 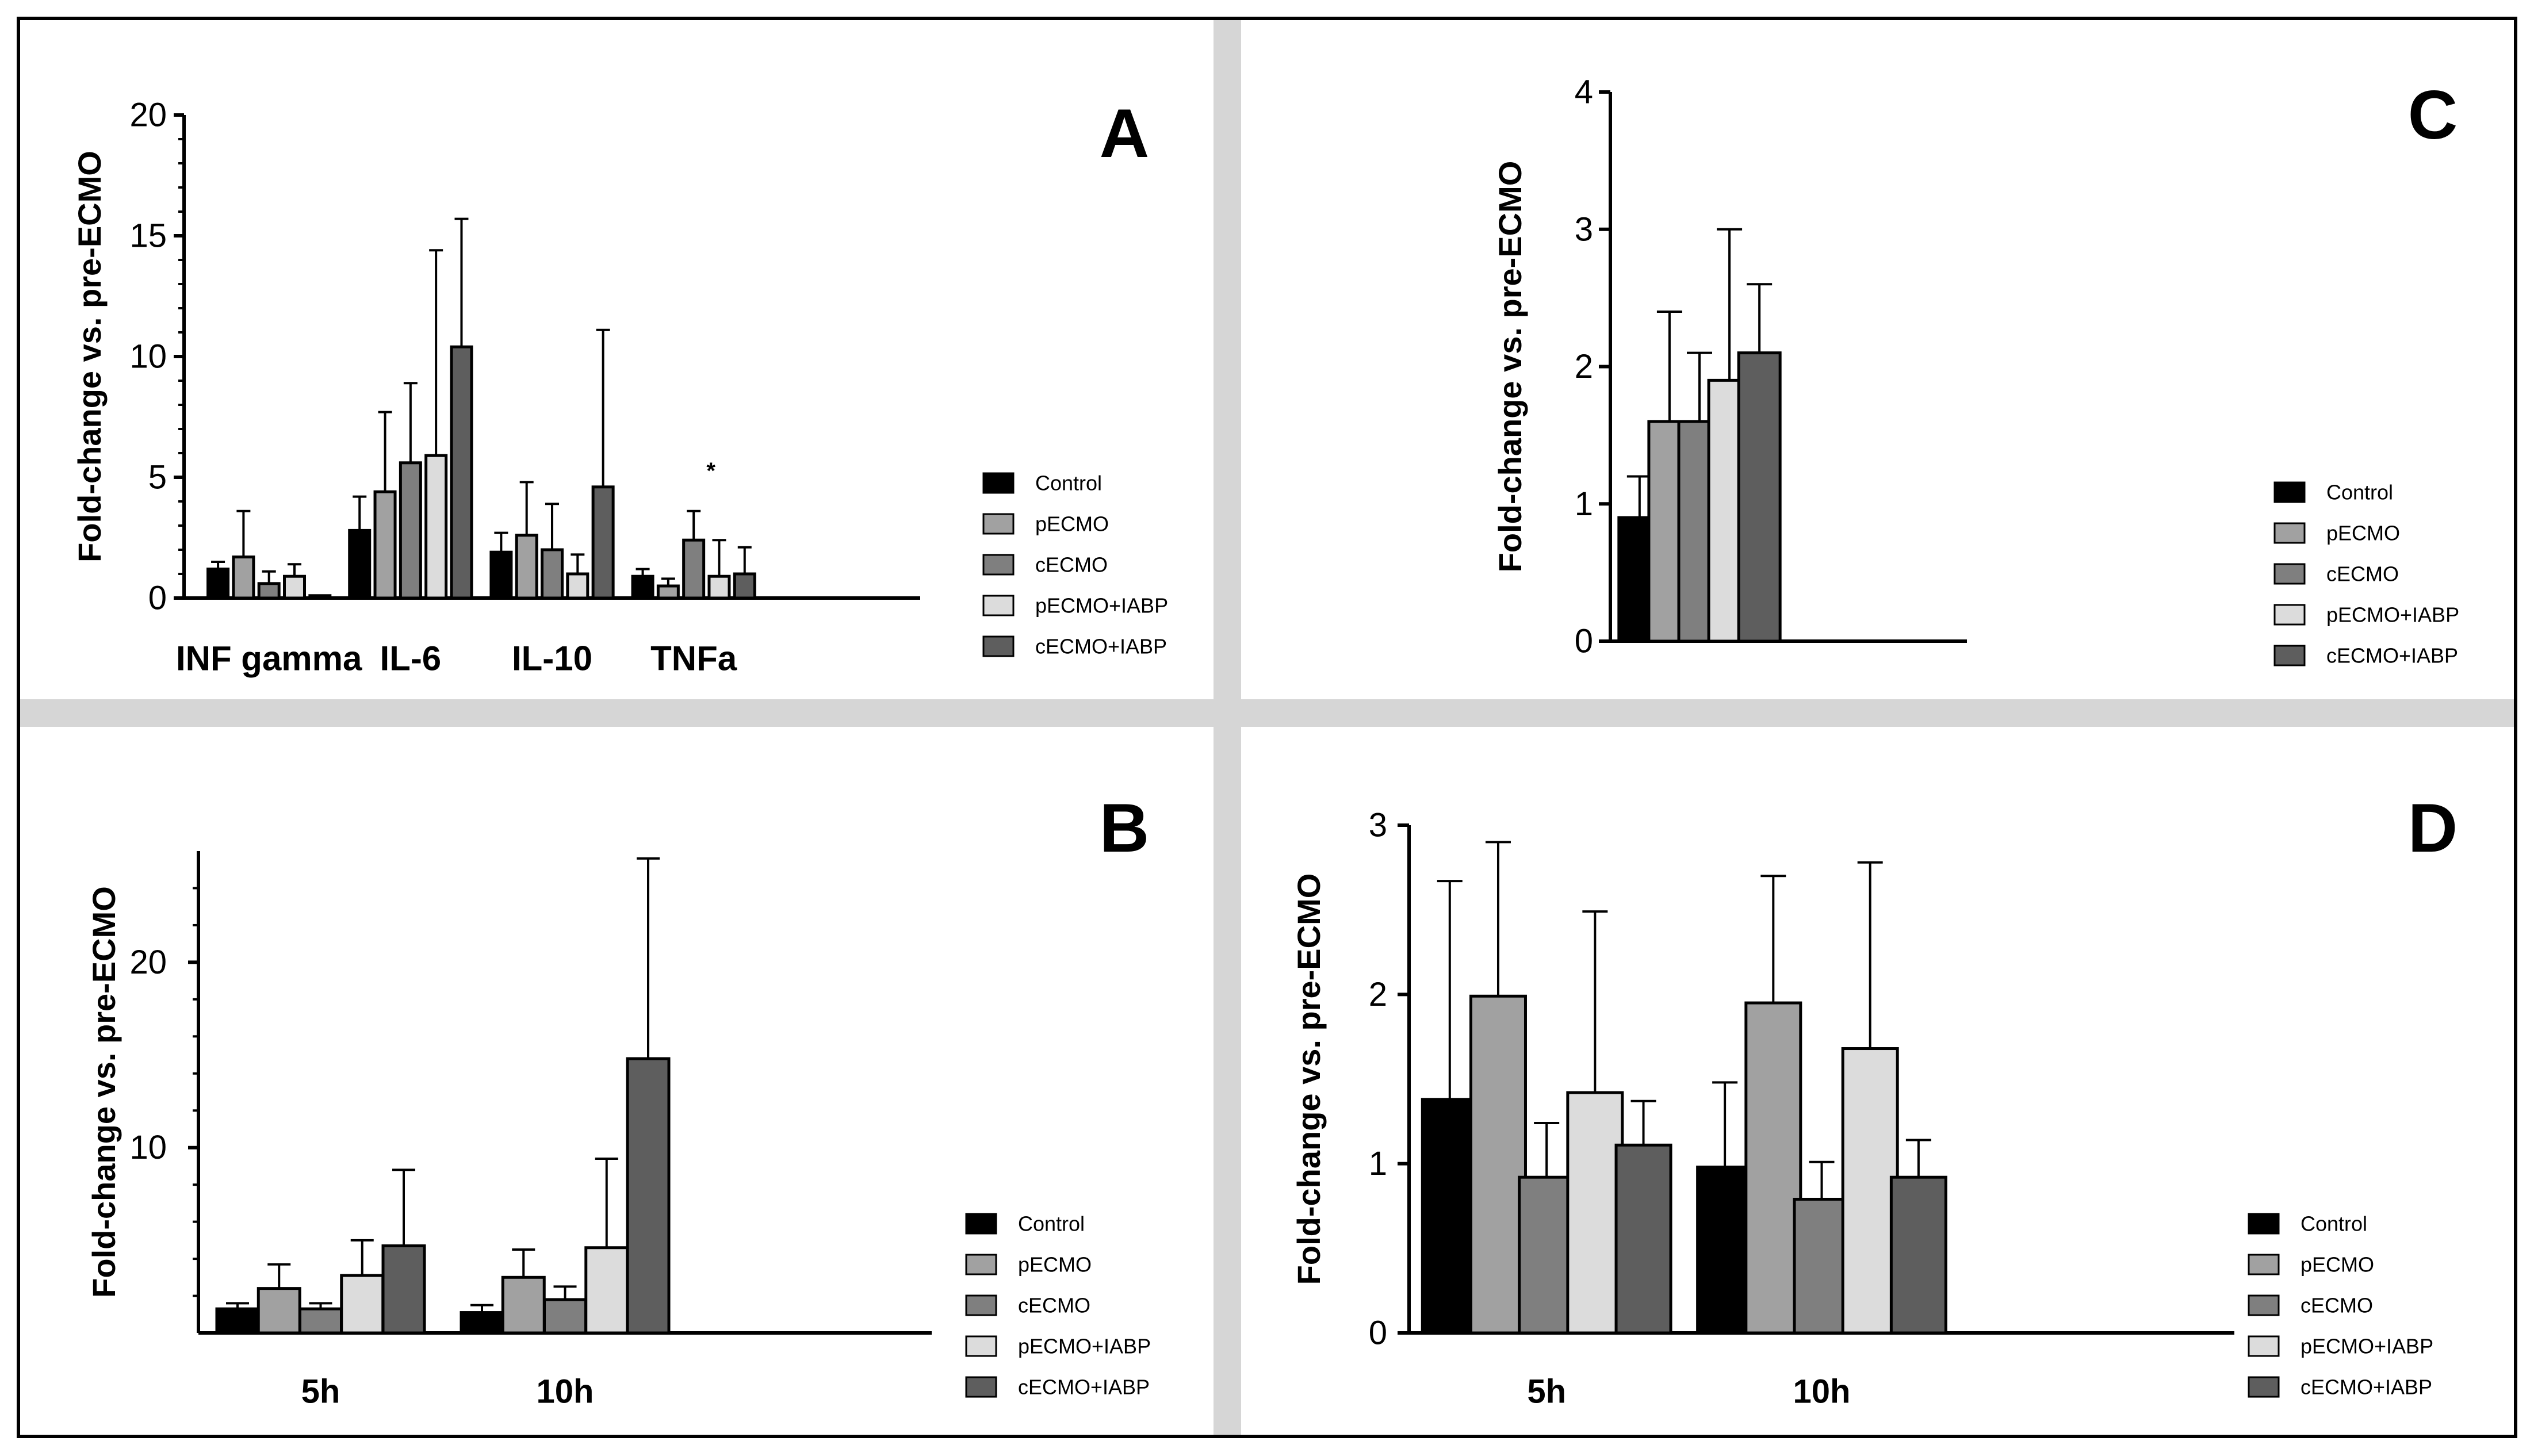 I want to click on panel-label: D, so click(x=2433, y=828).